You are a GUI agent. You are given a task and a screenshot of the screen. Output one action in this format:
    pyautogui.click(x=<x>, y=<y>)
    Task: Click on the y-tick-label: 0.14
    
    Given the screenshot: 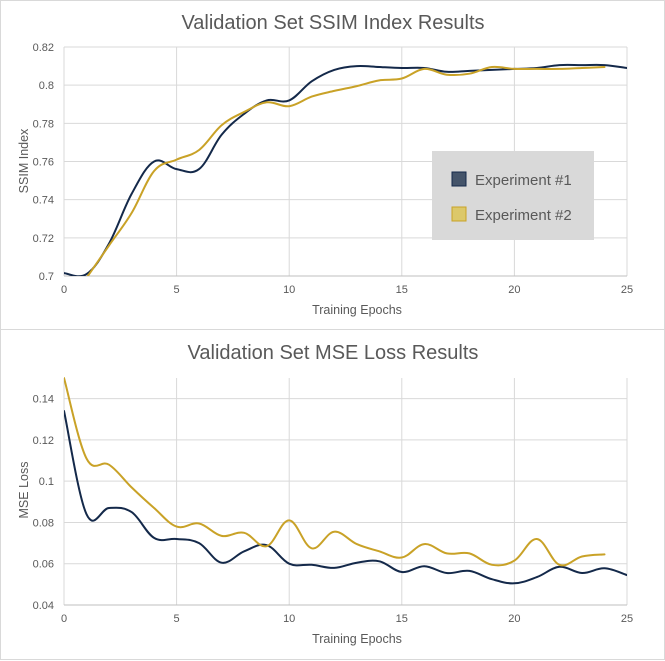 What is the action you would take?
    pyautogui.click(x=43, y=400)
    